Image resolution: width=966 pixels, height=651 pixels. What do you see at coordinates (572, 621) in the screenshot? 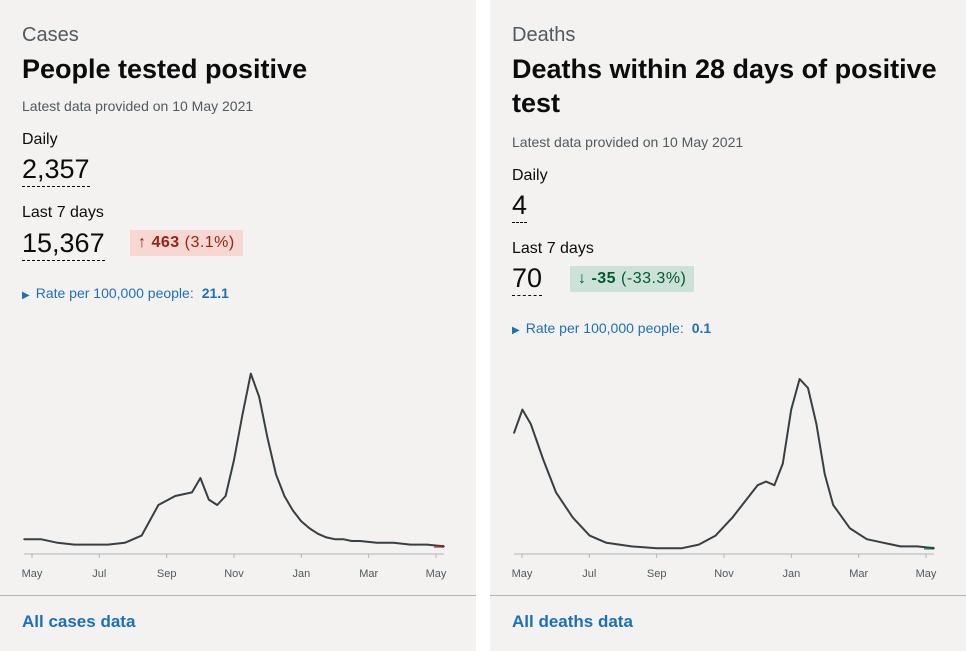
I see `all-deaths-link: All deaths data` at bounding box center [572, 621].